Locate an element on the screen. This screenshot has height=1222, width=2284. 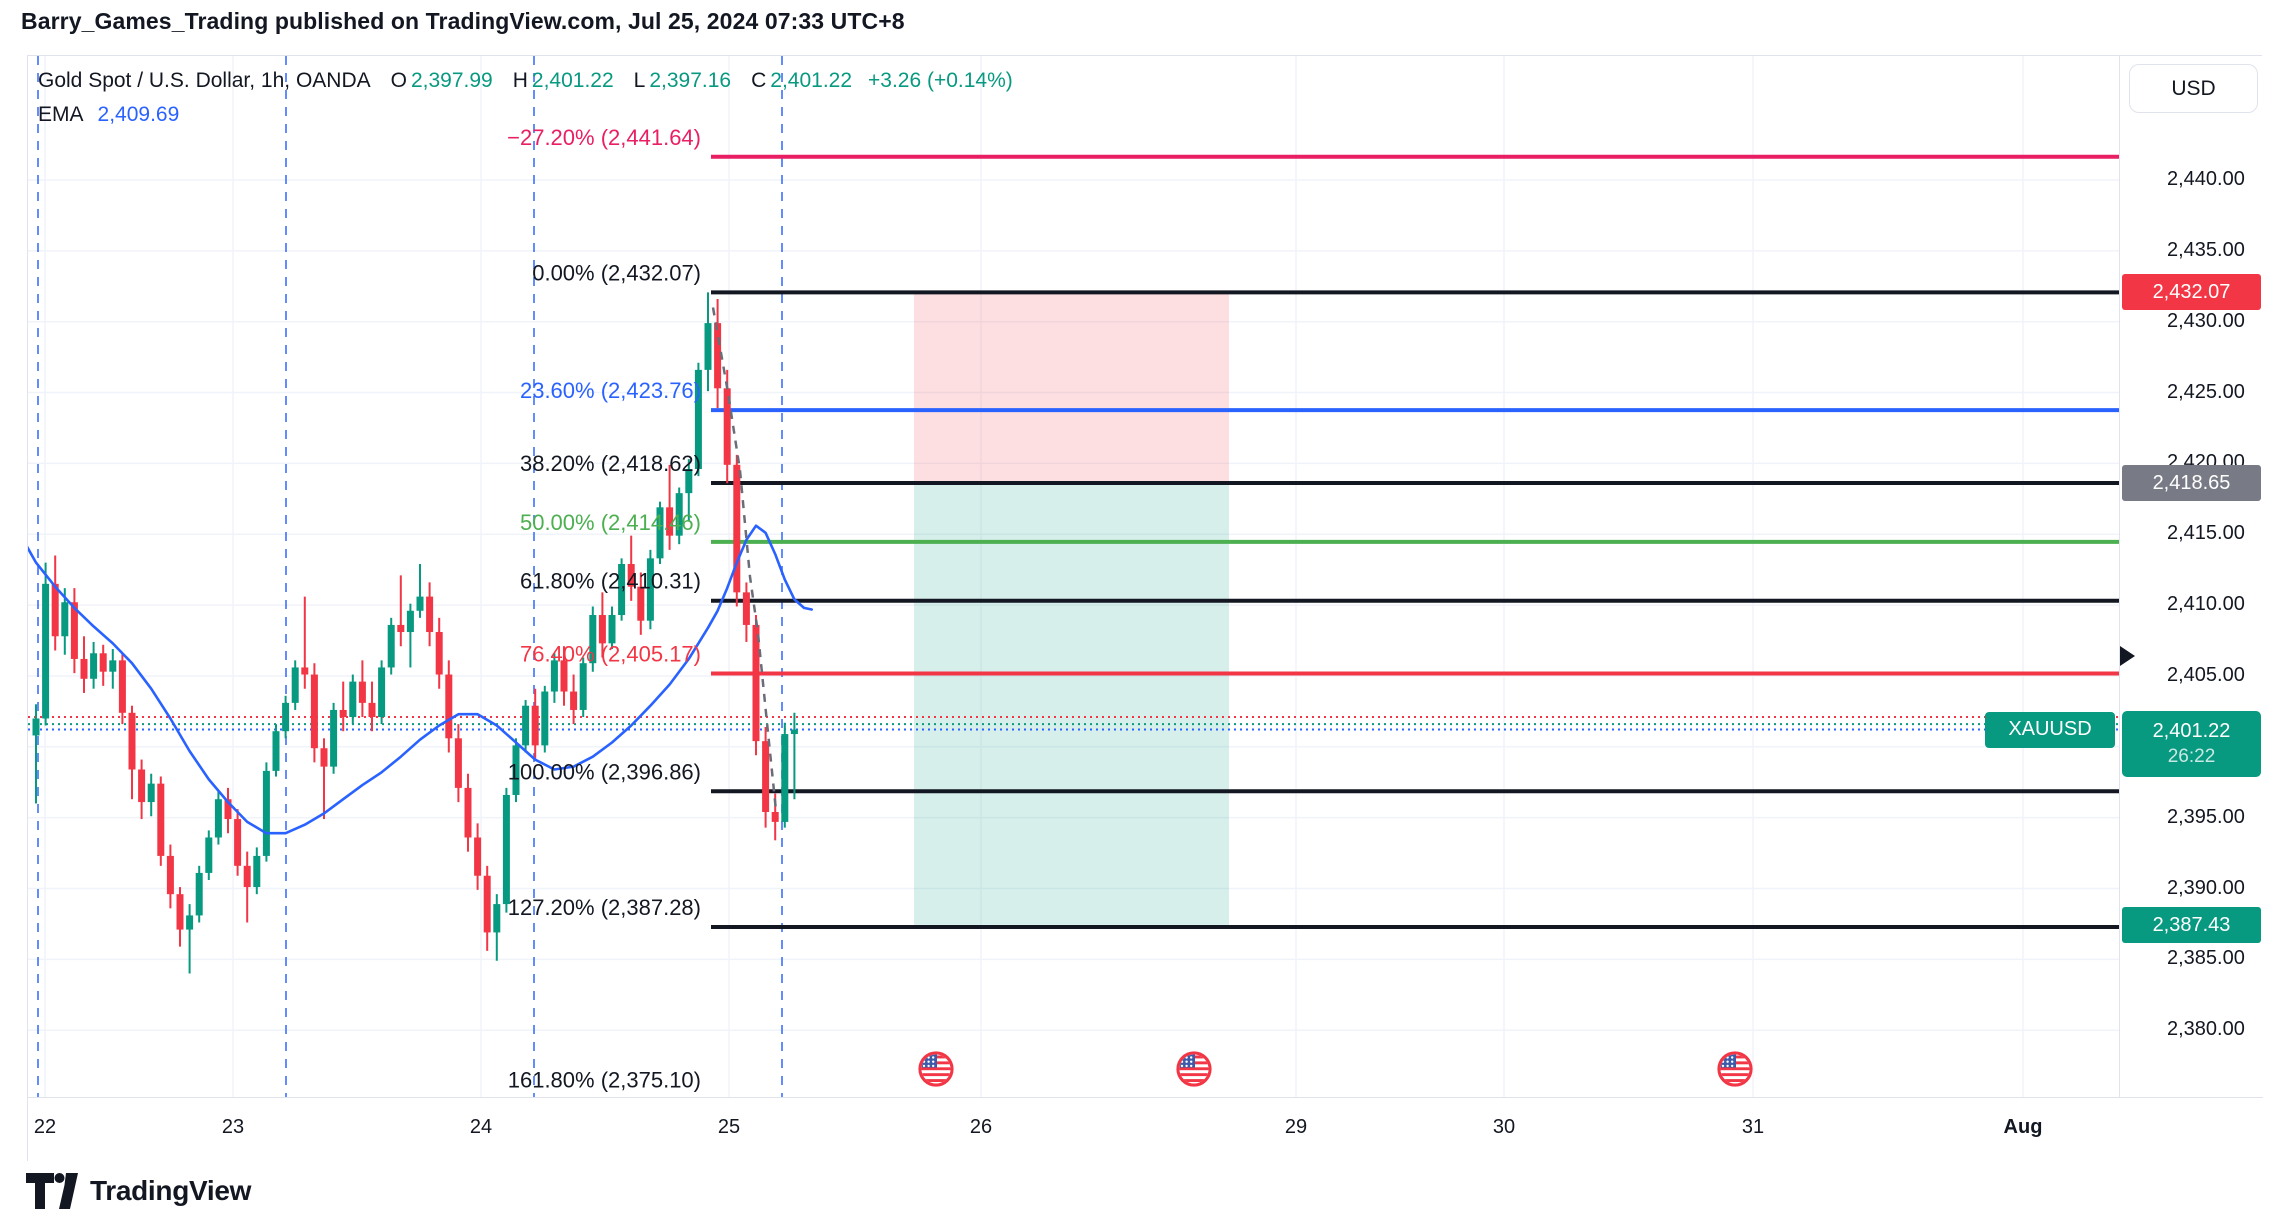
price-axis-label: 2,380.00 is located at coordinates (2206, 1029).